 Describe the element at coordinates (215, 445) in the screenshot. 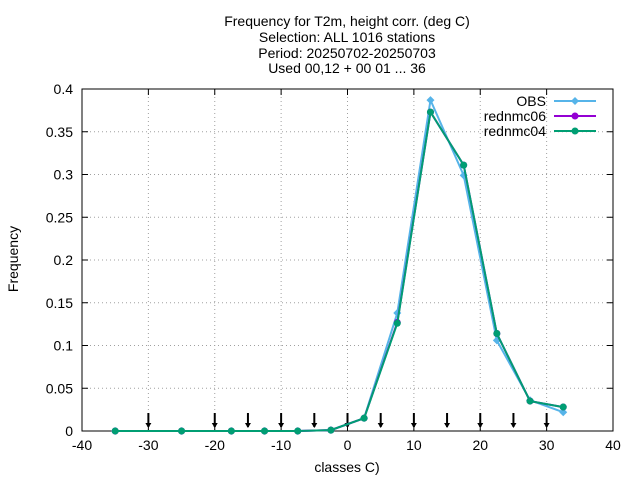

I see `x-tick-label: -20` at that location.